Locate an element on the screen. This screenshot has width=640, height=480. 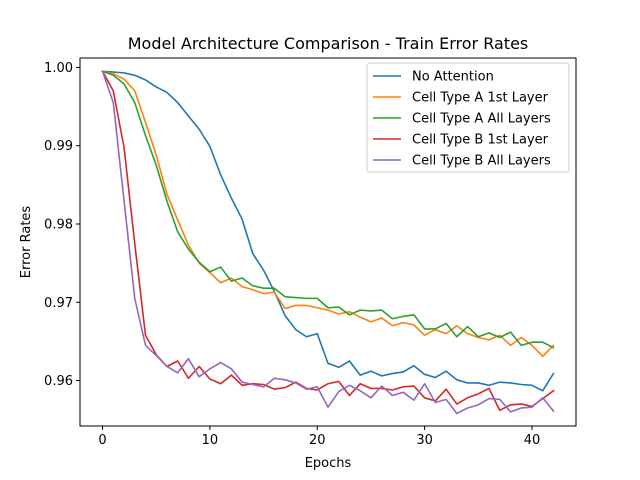
x-tick-label: 30 is located at coordinates (424, 440).